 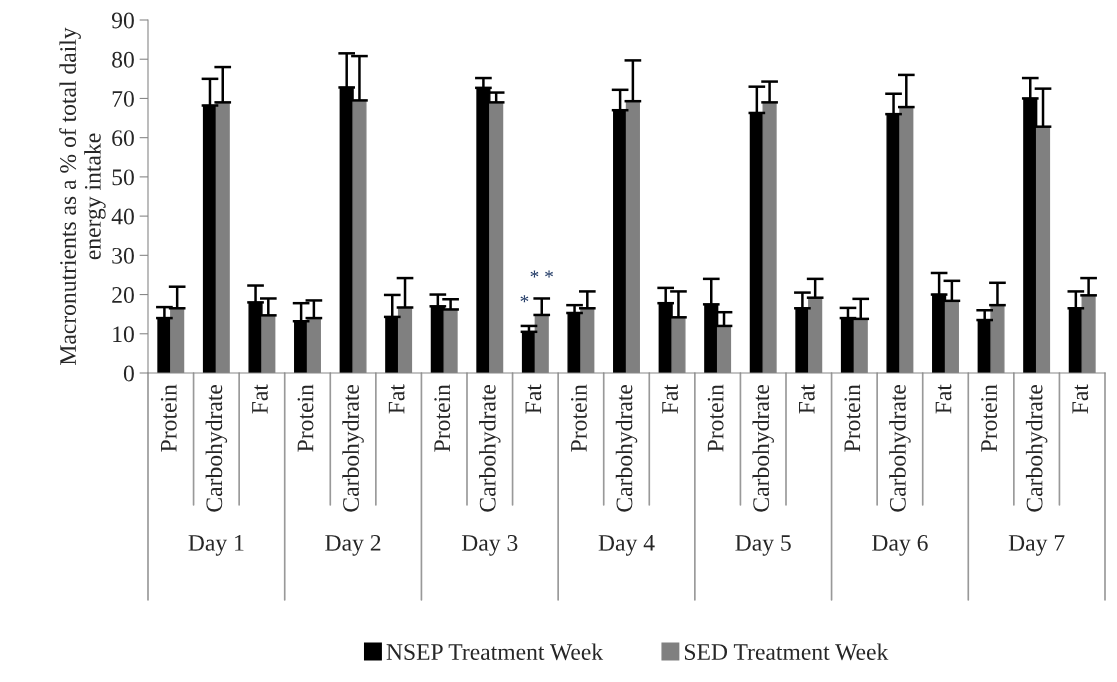 I want to click on y-tick-label: 30, so click(x=123, y=255).